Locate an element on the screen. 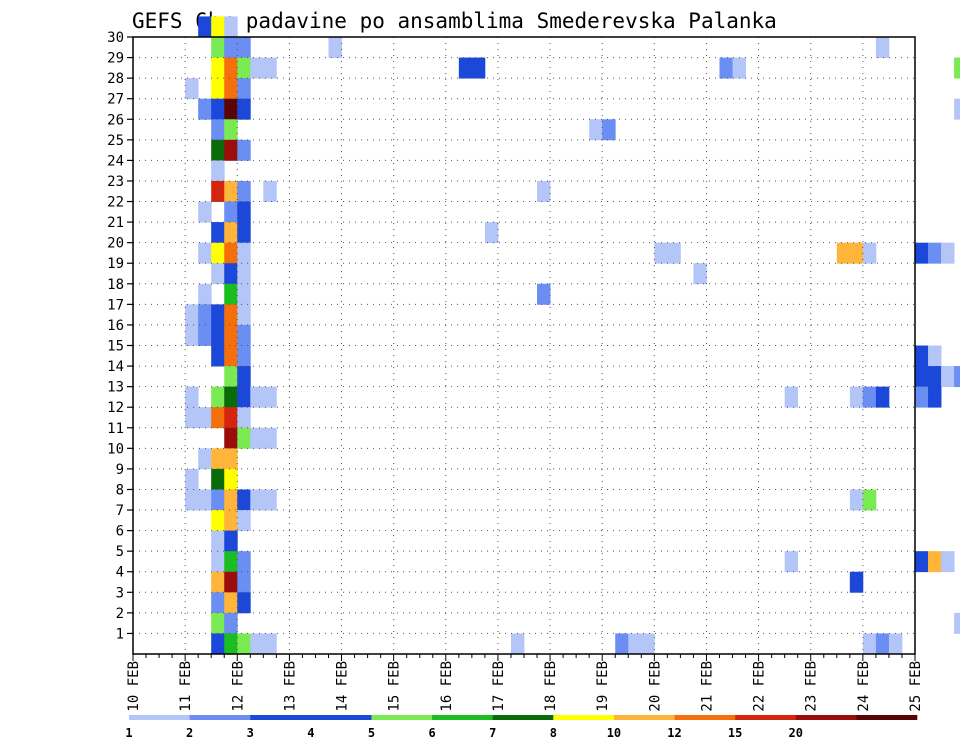 This screenshot has height=742, width=960. y-tick-label: 12 is located at coordinates (115, 408).